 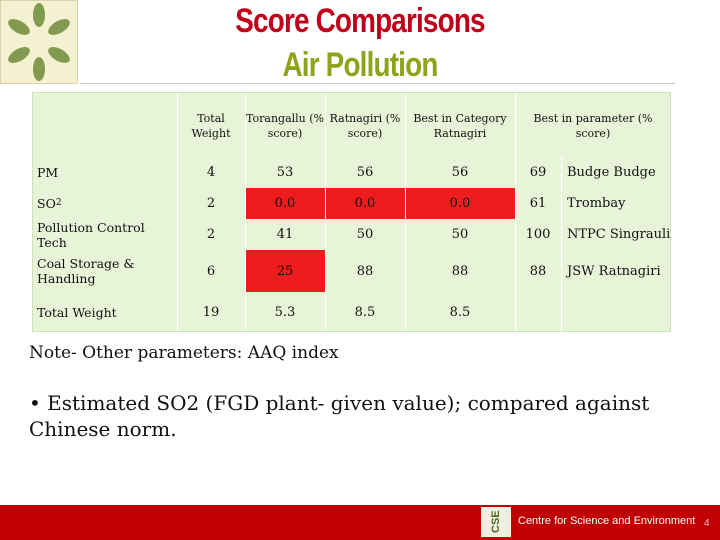 I want to click on torangallu-cell: 5.3, so click(x=285, y=312).